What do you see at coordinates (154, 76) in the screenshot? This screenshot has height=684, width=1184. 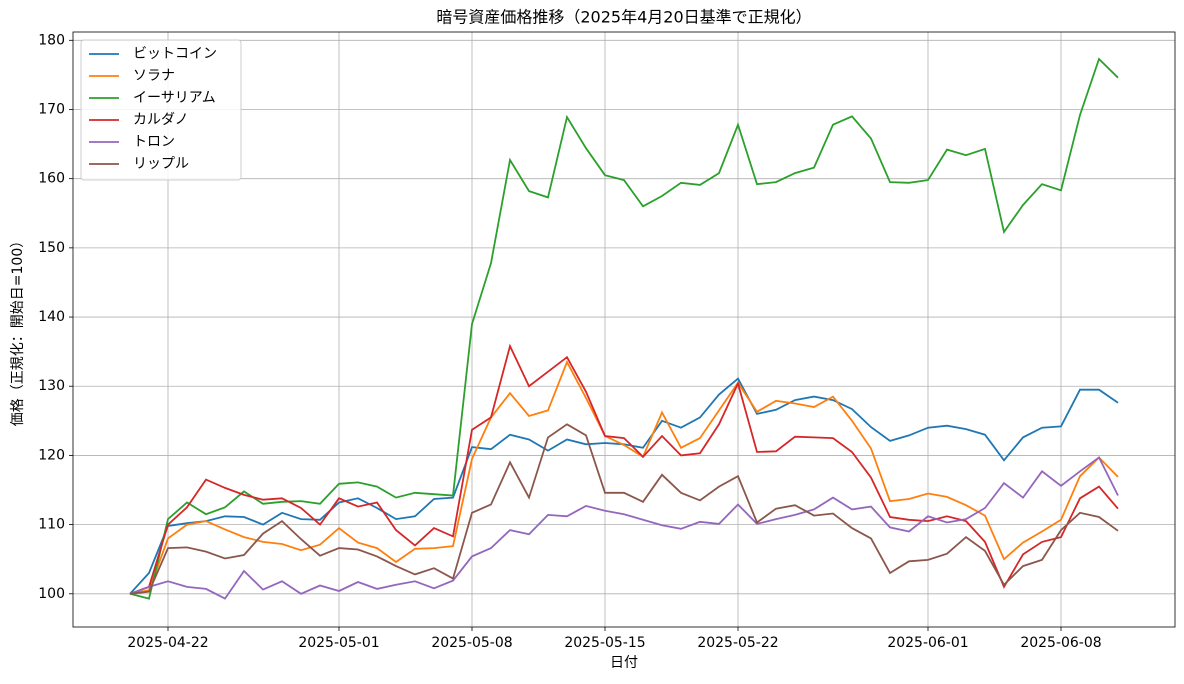 I see `legend-label: ソラナ` at bounding box center [154, 76].